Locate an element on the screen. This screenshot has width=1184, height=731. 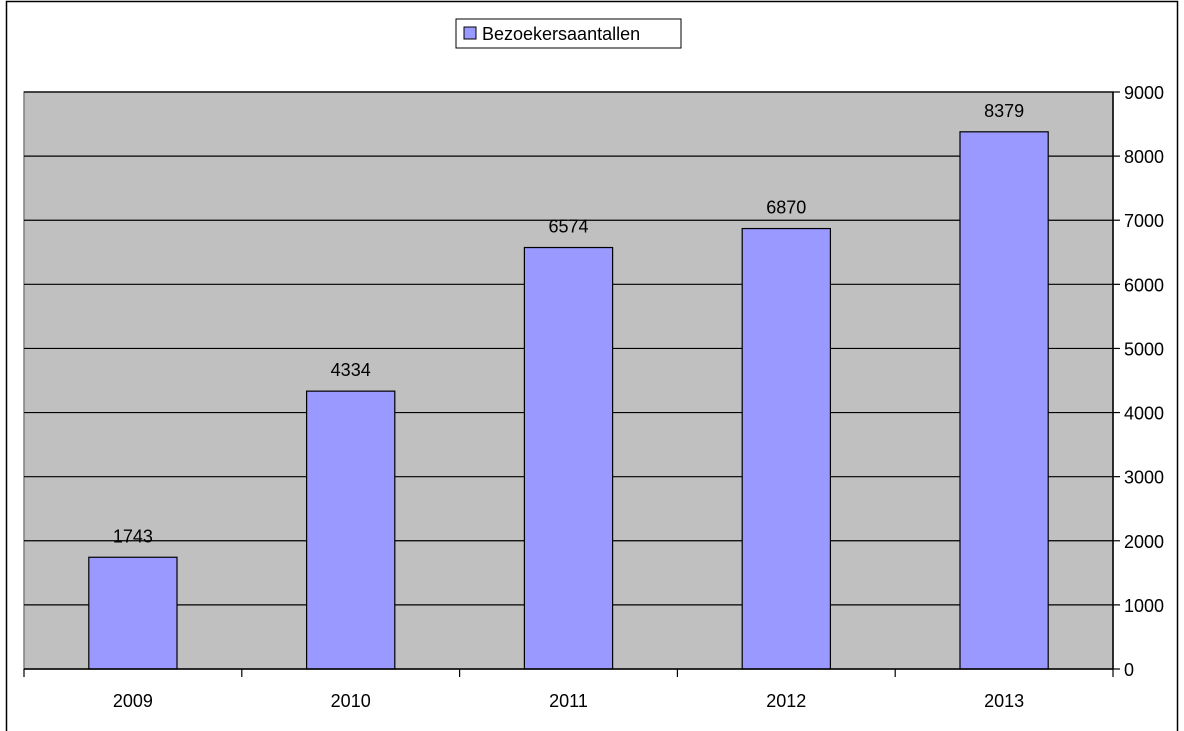
y-tick-label: 8000 is located at coordinates (1144, 157).